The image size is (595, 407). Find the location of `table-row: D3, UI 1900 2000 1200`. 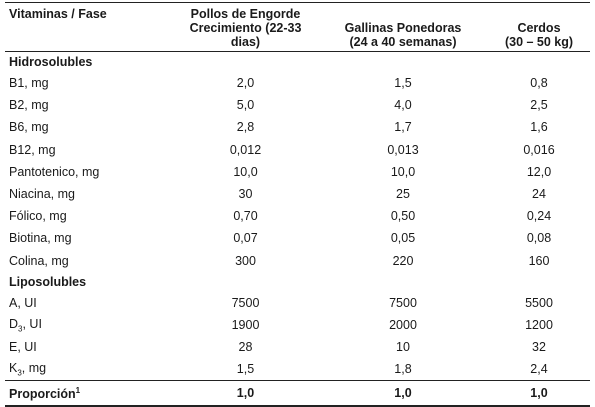

table-row: D3, UI 1900 2000 1200 is located at coordinates (297, 325).